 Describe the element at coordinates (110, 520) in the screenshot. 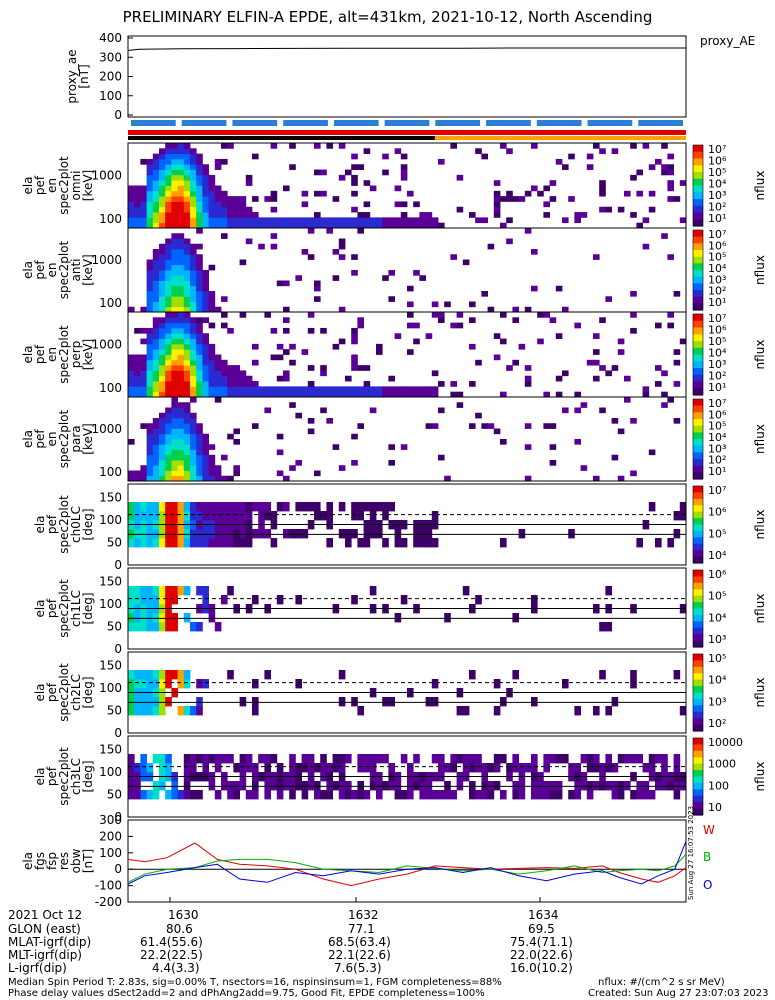

I see `pitch-panel-0-ytick-label: 100` at that location.